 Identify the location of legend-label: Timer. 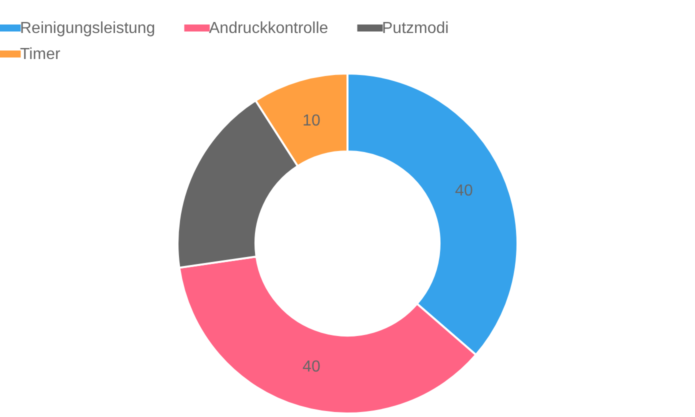
(40, 54).